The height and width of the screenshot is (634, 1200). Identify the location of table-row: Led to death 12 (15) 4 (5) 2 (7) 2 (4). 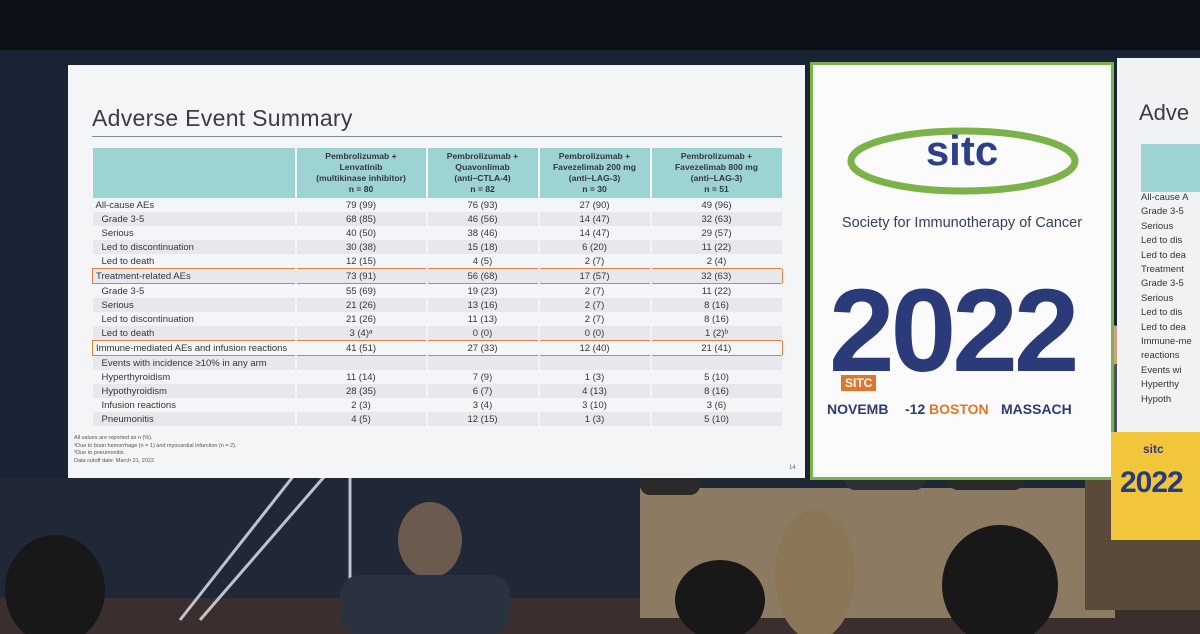
(438, 261).